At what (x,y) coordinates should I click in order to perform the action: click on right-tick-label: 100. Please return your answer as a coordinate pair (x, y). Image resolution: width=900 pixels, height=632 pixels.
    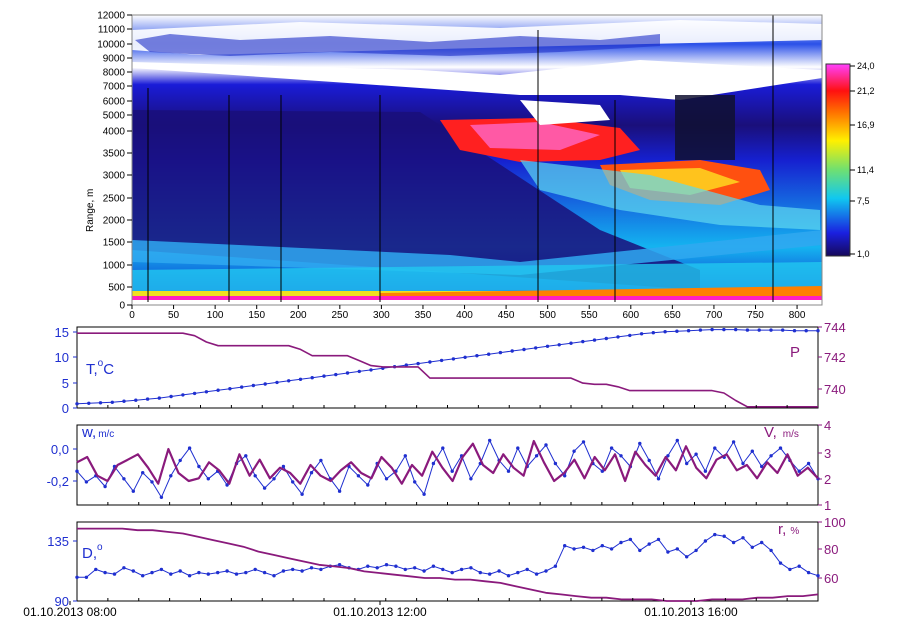
    Looking at the image, I should click on (835, 522).